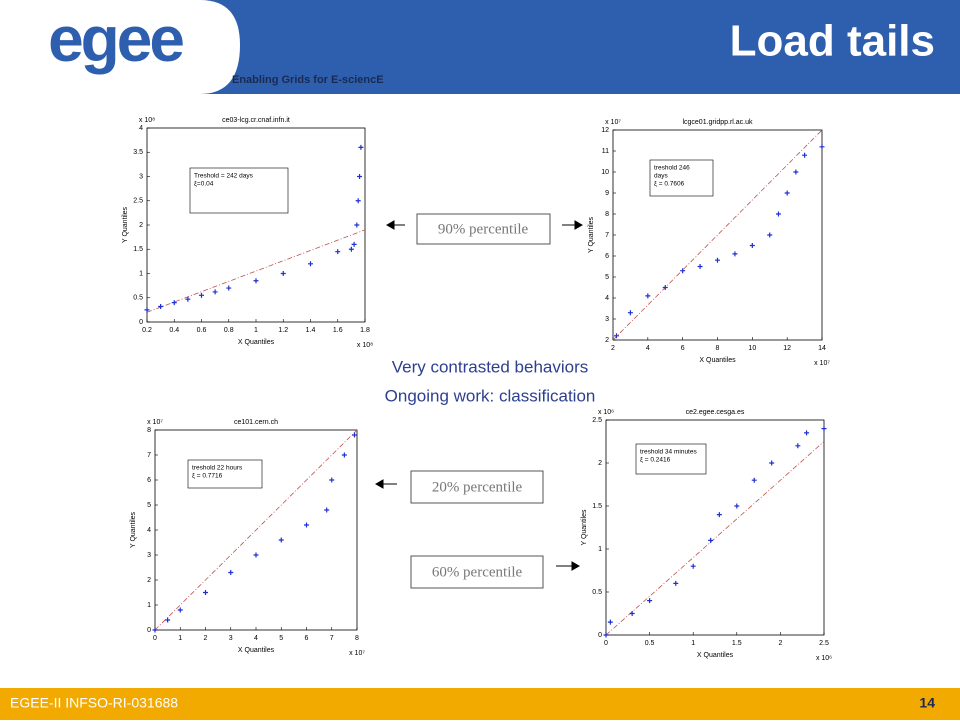  What do you see at coordinates (655, 460) in the screenshot?
I see `annotation: ξ = 0.2416` at bounding box center [655, 460].